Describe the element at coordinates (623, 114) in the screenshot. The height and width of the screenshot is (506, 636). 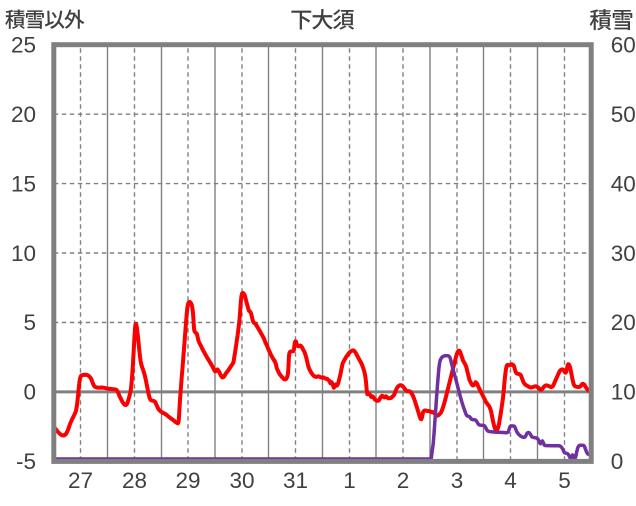
I see `svg-text: 50` at that location.